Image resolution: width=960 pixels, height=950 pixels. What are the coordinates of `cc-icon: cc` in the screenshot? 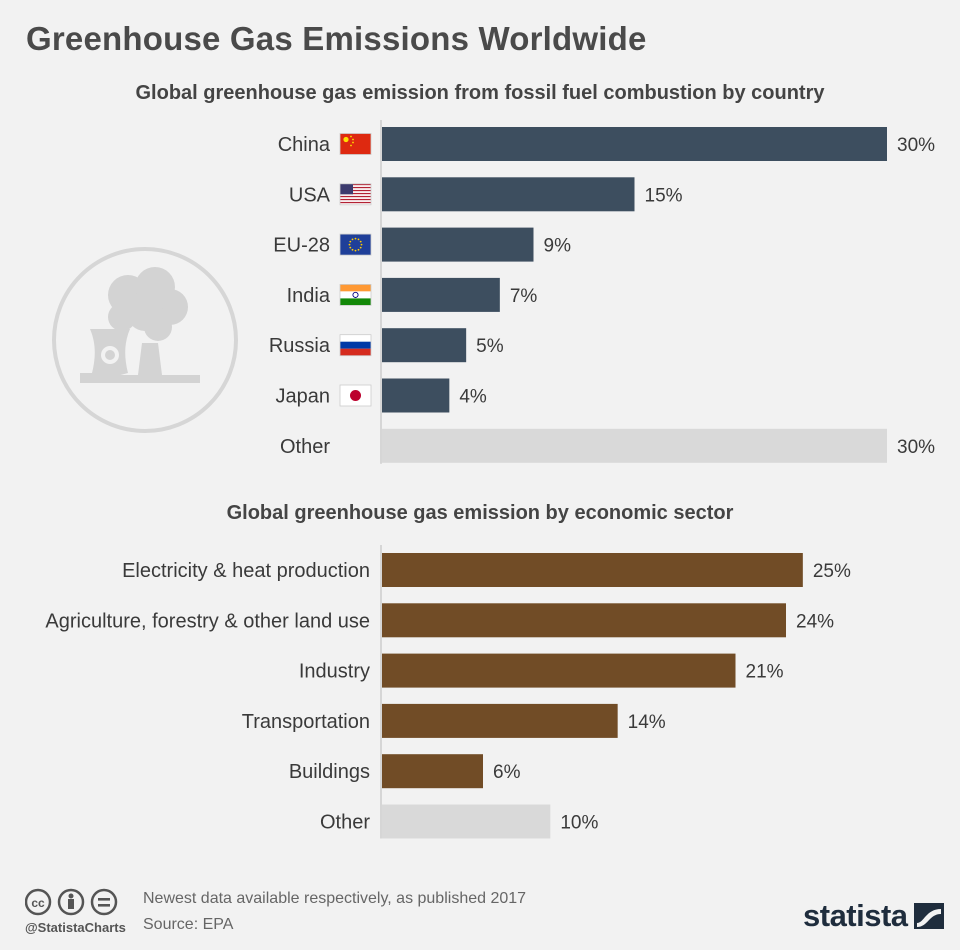 It's located at (38, 902).